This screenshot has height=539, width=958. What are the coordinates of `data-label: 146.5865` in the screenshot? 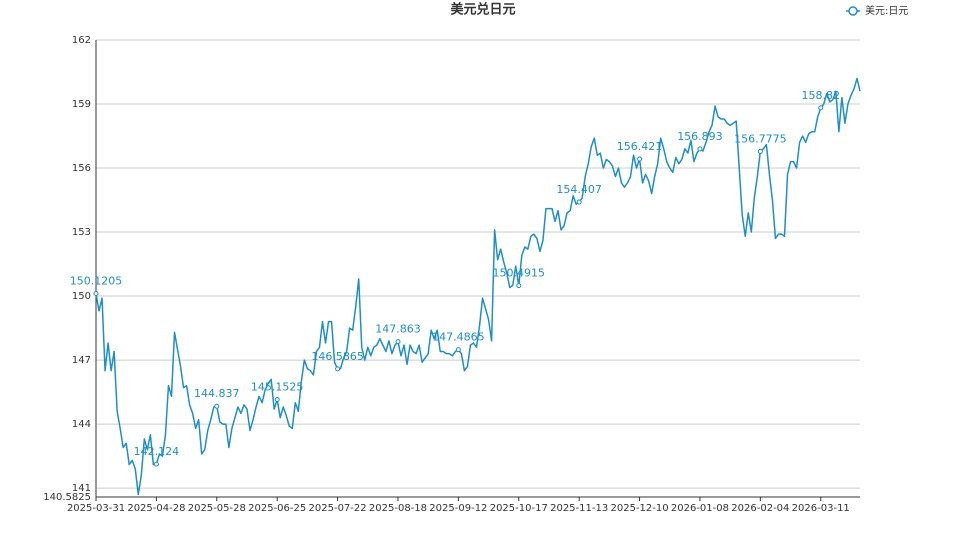 It's located at (337, 356).